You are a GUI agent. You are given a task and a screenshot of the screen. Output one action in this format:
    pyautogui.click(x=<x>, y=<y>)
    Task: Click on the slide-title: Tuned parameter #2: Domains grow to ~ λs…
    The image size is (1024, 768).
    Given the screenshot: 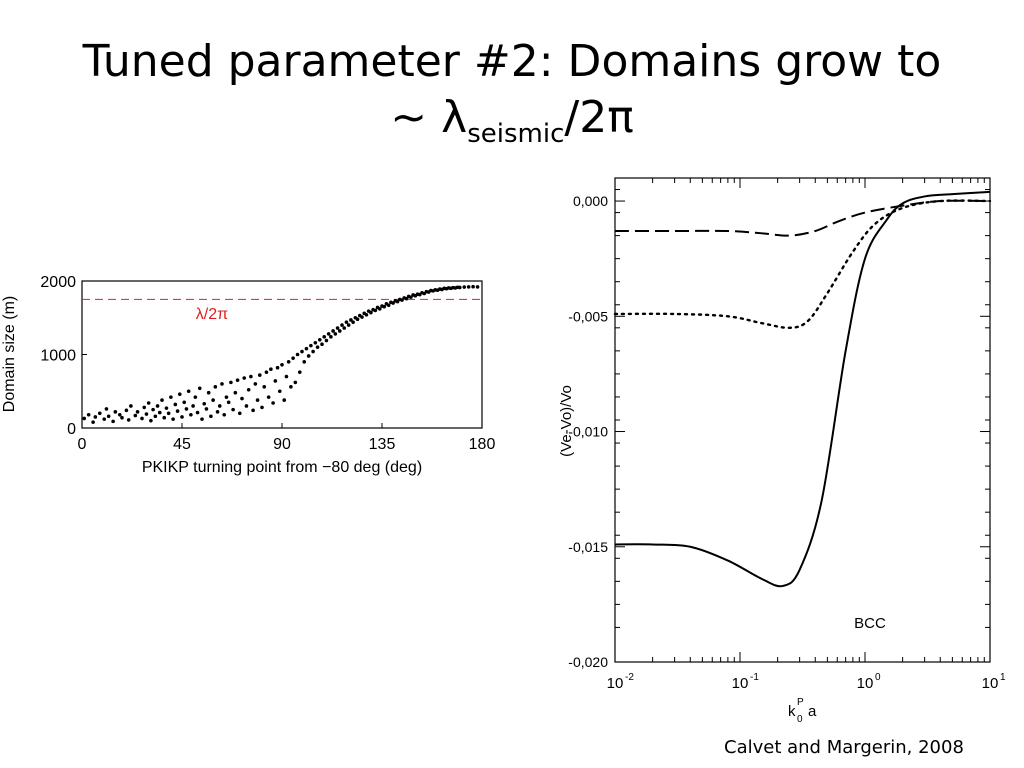 What is the action you would take?
    pyautogui.click(x=512, y=90)
    